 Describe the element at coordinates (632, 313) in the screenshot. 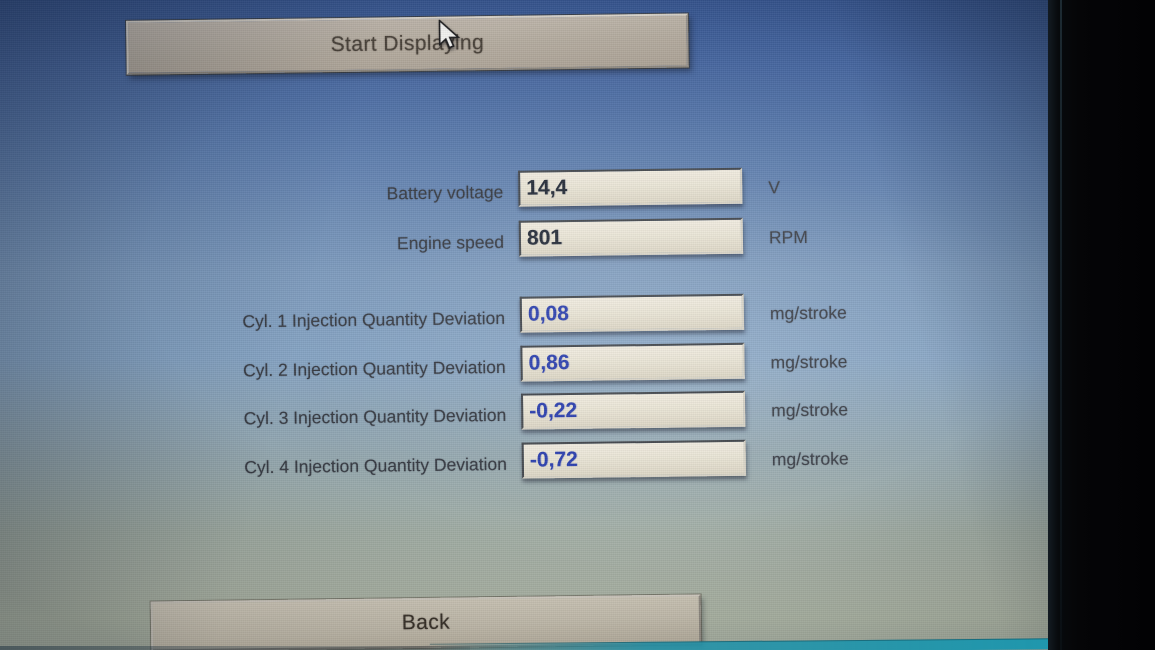

I see `readout-value-field: 0,08` at that location.